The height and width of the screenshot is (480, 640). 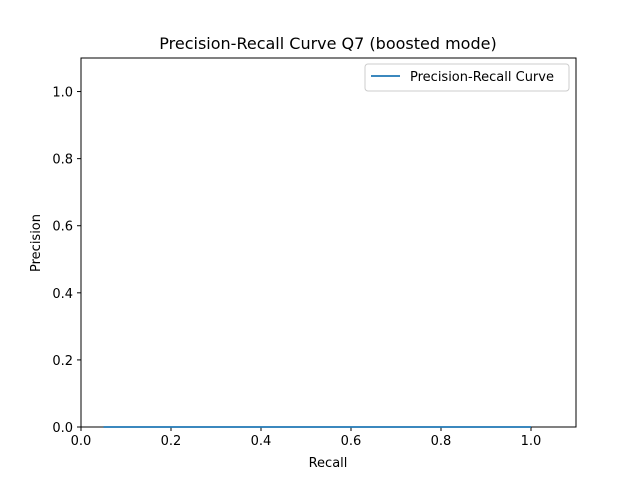 I want to click on y-tick-label: 0.4, so click(x=62, y=294).